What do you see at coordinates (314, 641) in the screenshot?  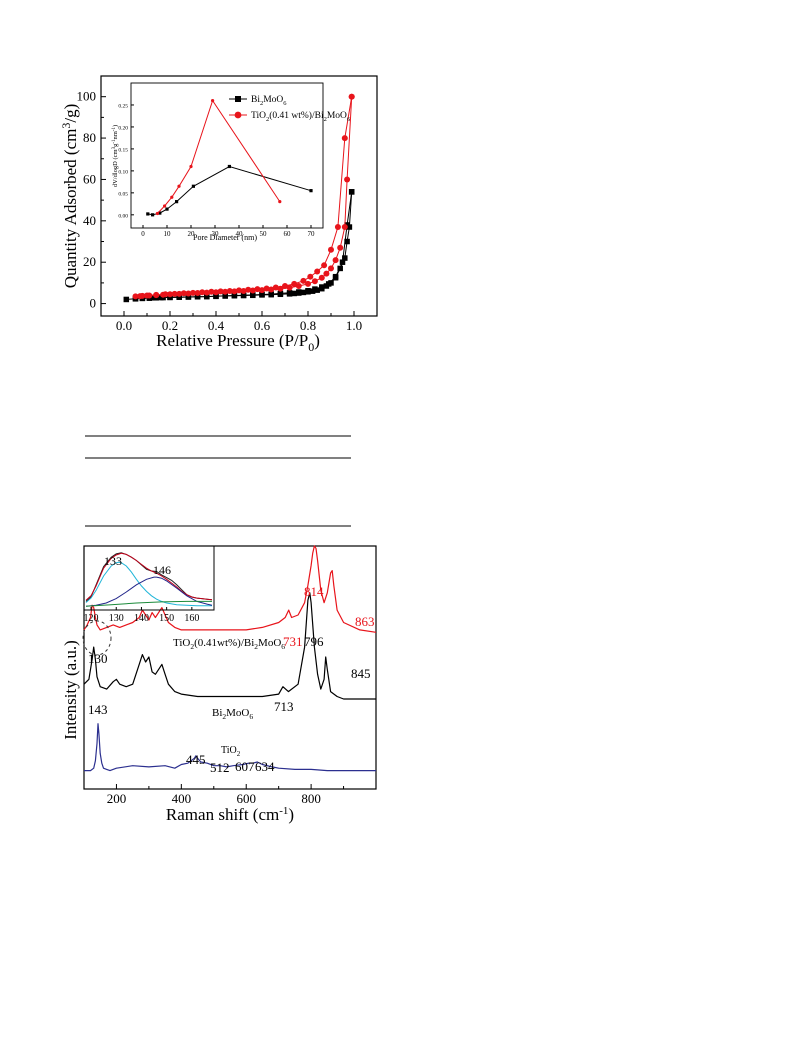 I see `peak-label-796: 796` at bounding box center [314, 641].